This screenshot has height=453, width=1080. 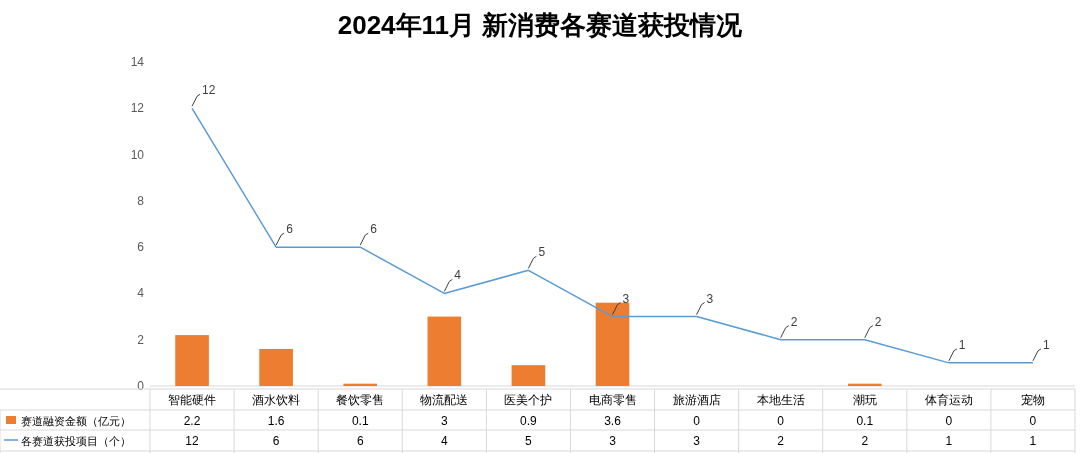 I want to click on x-tick-label: 餐饮零售, so click(x=360, y=400).